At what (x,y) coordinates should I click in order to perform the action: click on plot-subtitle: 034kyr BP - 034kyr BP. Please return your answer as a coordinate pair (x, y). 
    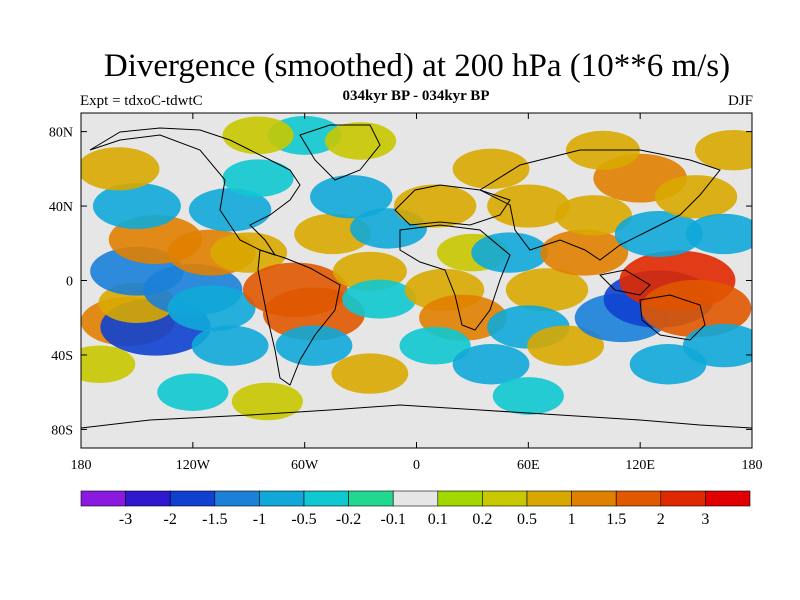
    Looking at the image, I should click on (416, 96).